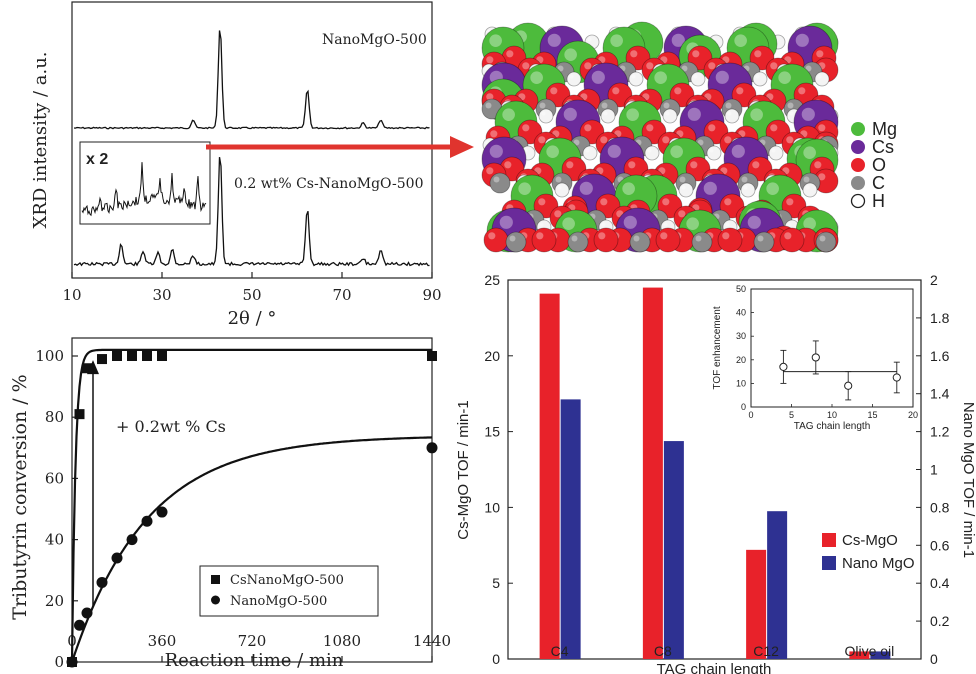 The width and height of the screenshot is (976, 674). Describe the element at coordinates (968, 480) in the screenshot. I see `tof-y2-axis-label: Nano MgO TOF / min-1` at that location.